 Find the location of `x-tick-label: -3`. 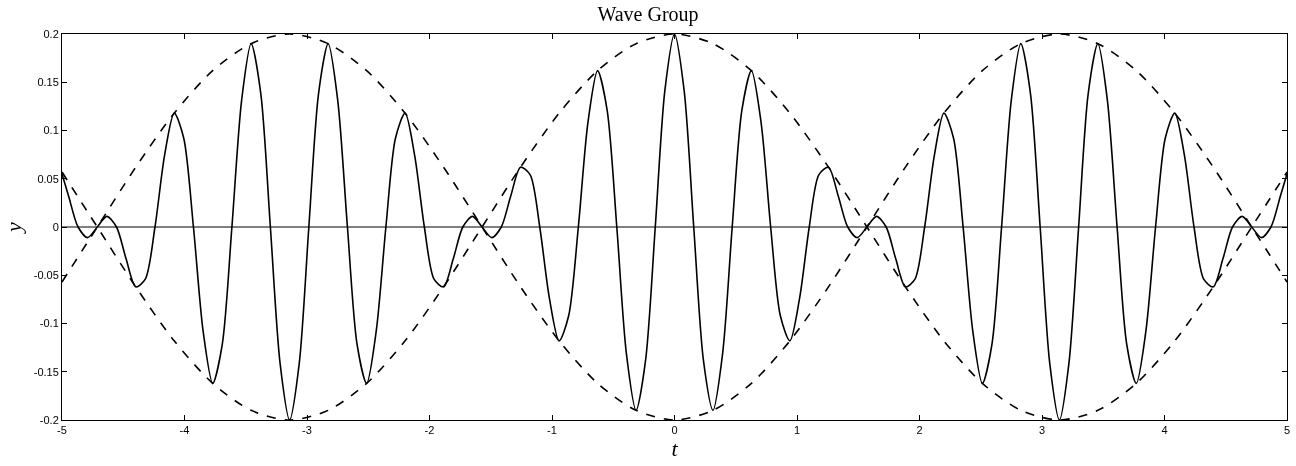

x-tick-label: -3 is located at coordinates (307, 430).